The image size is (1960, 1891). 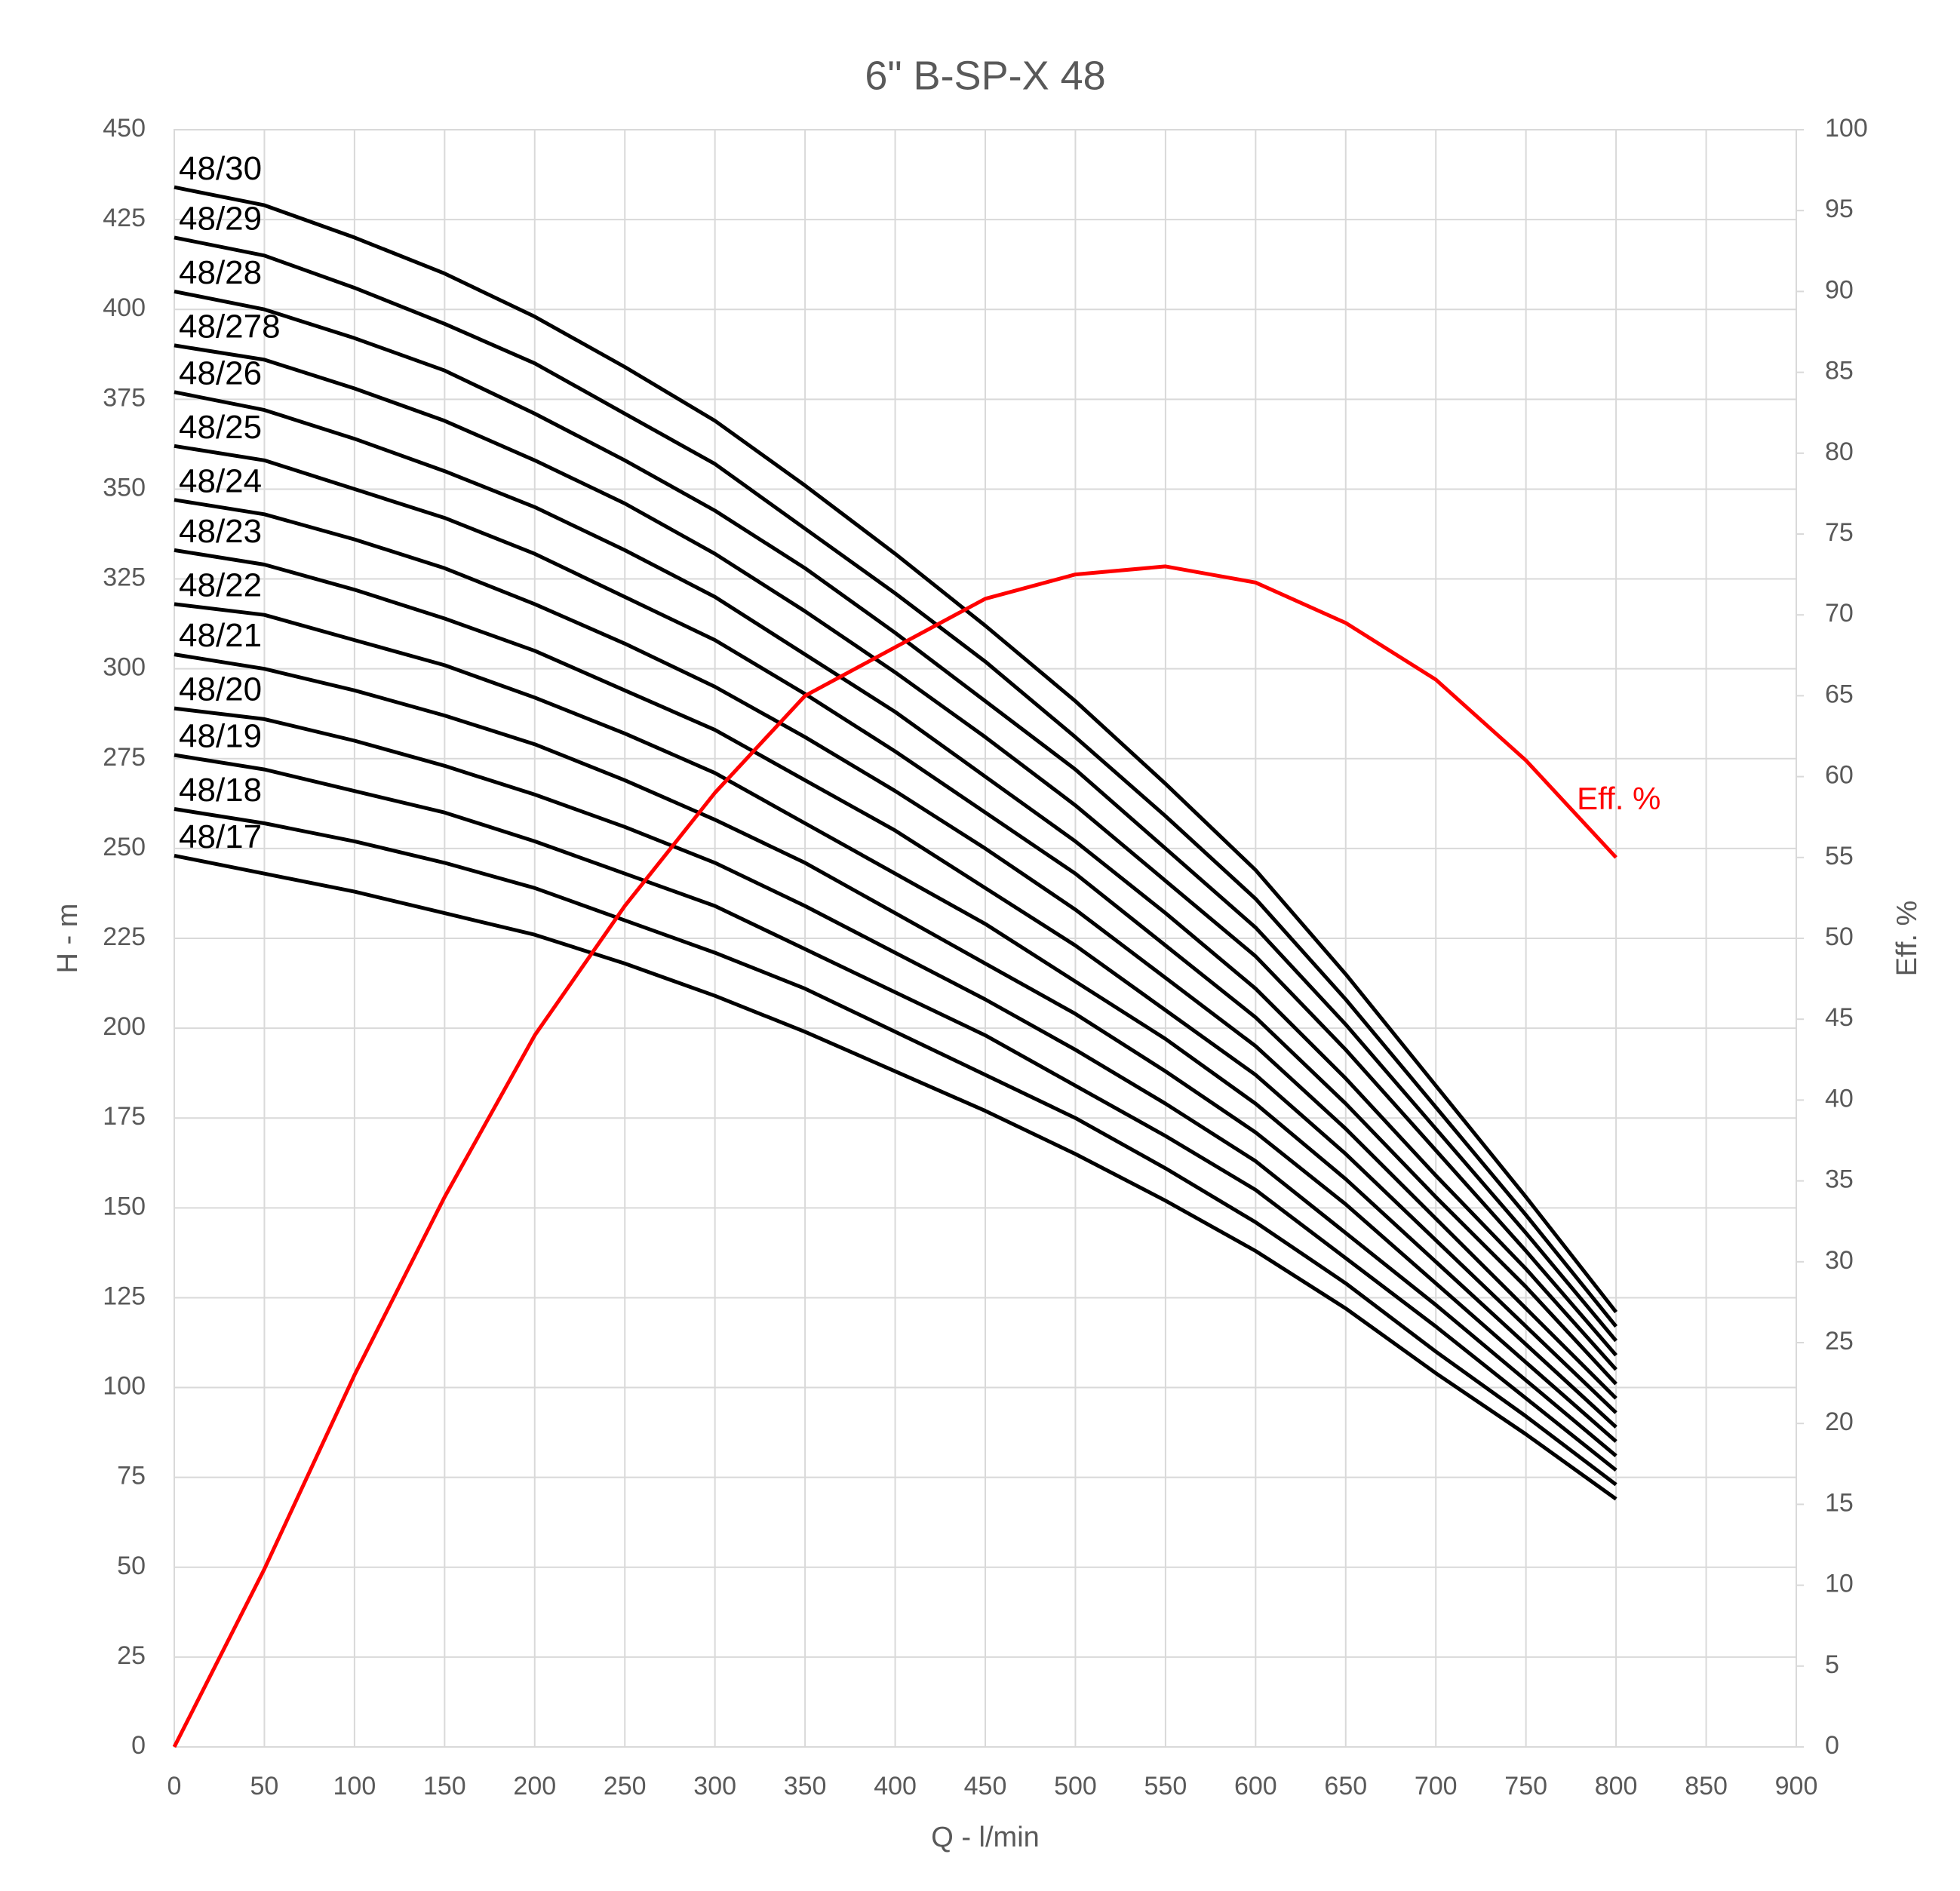 What do you see at coordinates (220, 736) in the screenshot?
I see `series-label: 48/19` at bounding box center [220, 736].